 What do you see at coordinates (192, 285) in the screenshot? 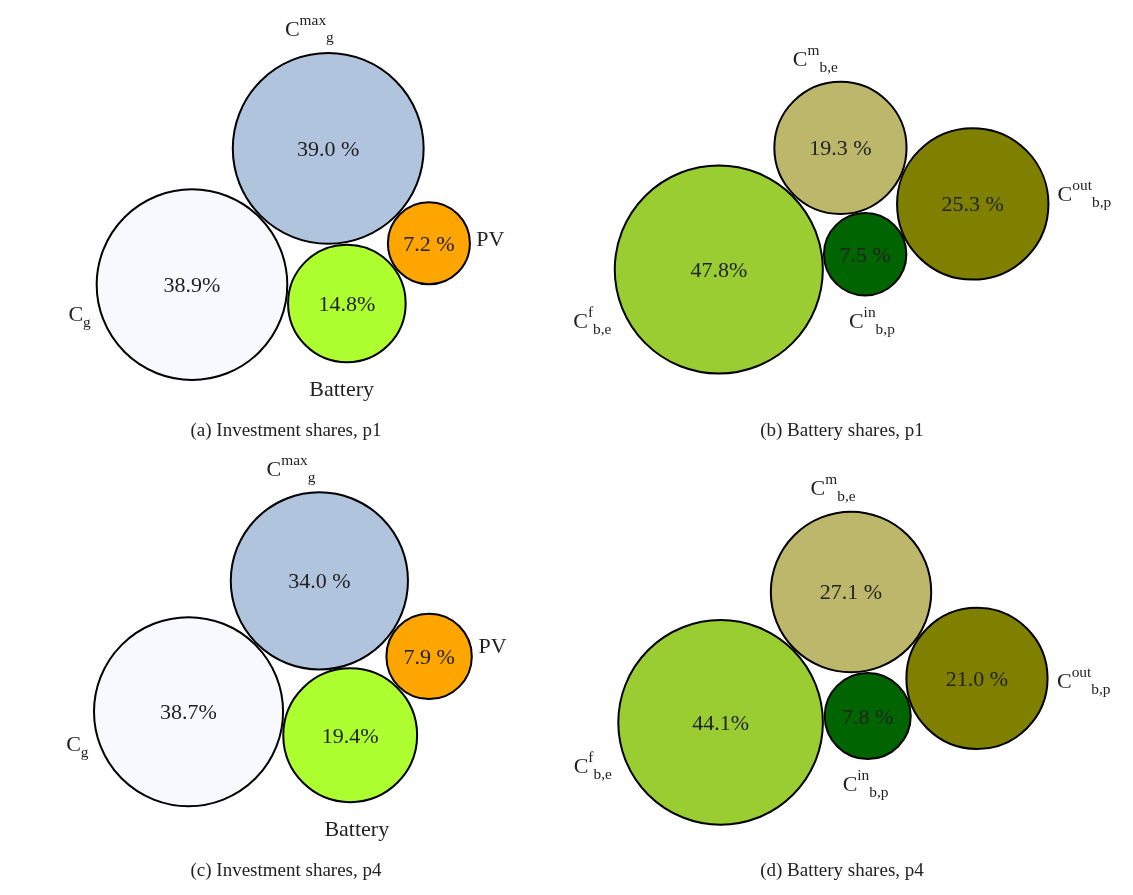
I see `data-label: 38.9%` at bounding box center [192, 285].